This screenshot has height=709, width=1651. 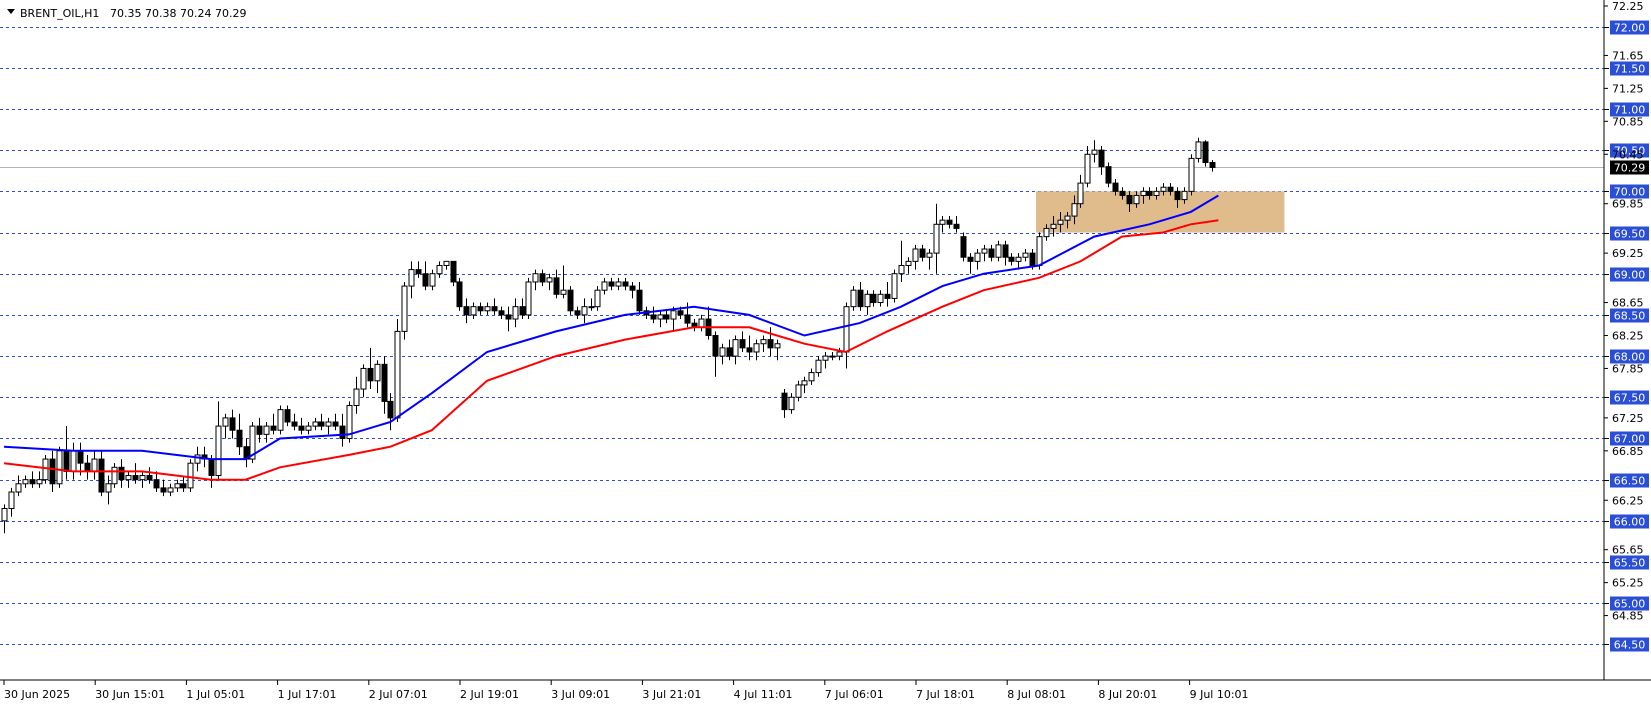 I want to click on current-price-badge, so click(x=1629, y=167).